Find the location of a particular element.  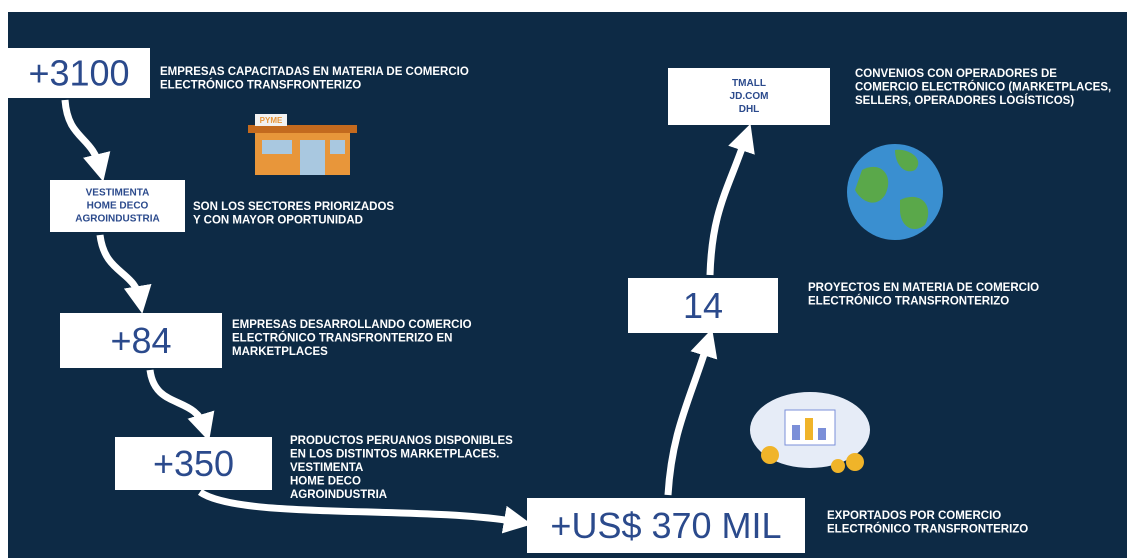

box-text: TMALL is located at coordinates (749, 83).